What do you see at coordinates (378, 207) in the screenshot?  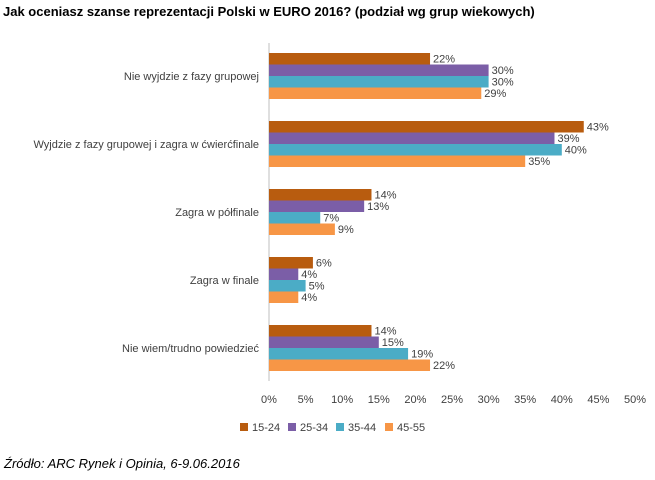 I see `data-label: 13%` at bounding box center [378, 207].